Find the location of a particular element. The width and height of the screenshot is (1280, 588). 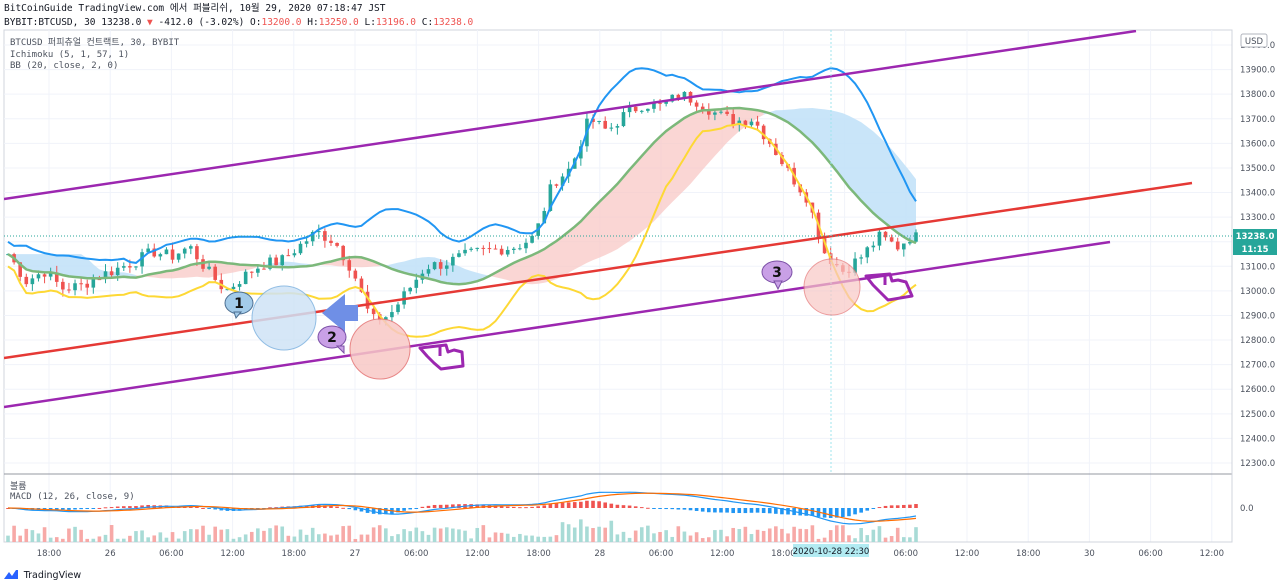

legend-volume: 볼륨 is located at coordinates (18, 487).